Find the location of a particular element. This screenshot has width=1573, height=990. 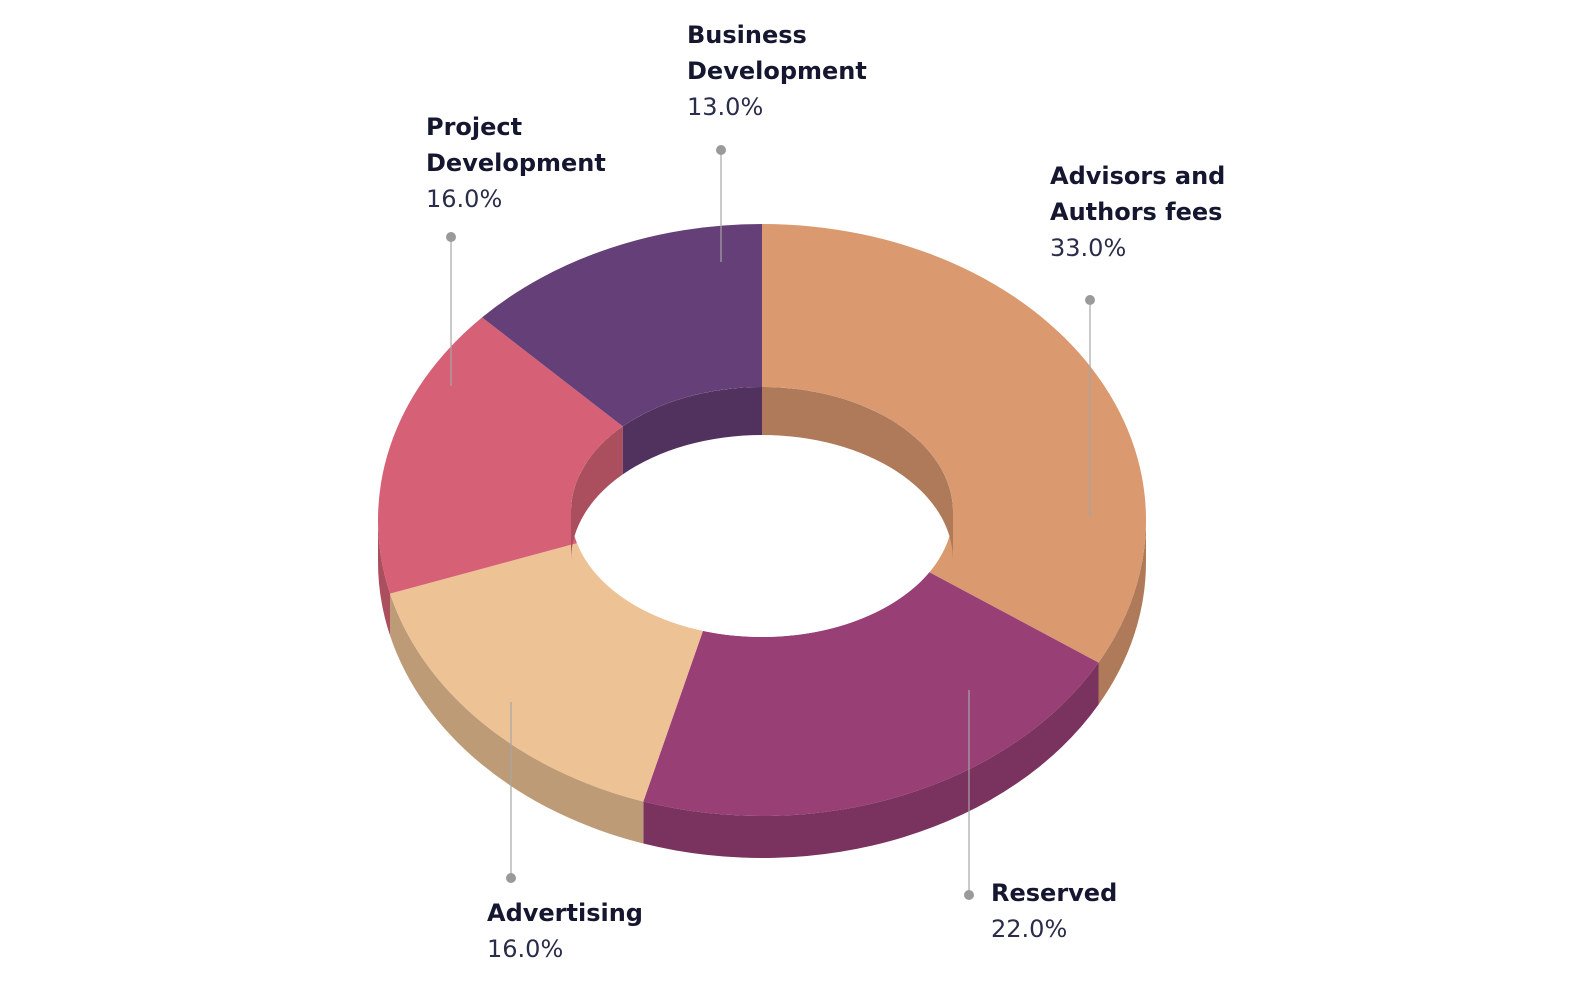

slice-label-name-3-0: Project is located at coordinates (474, 127).